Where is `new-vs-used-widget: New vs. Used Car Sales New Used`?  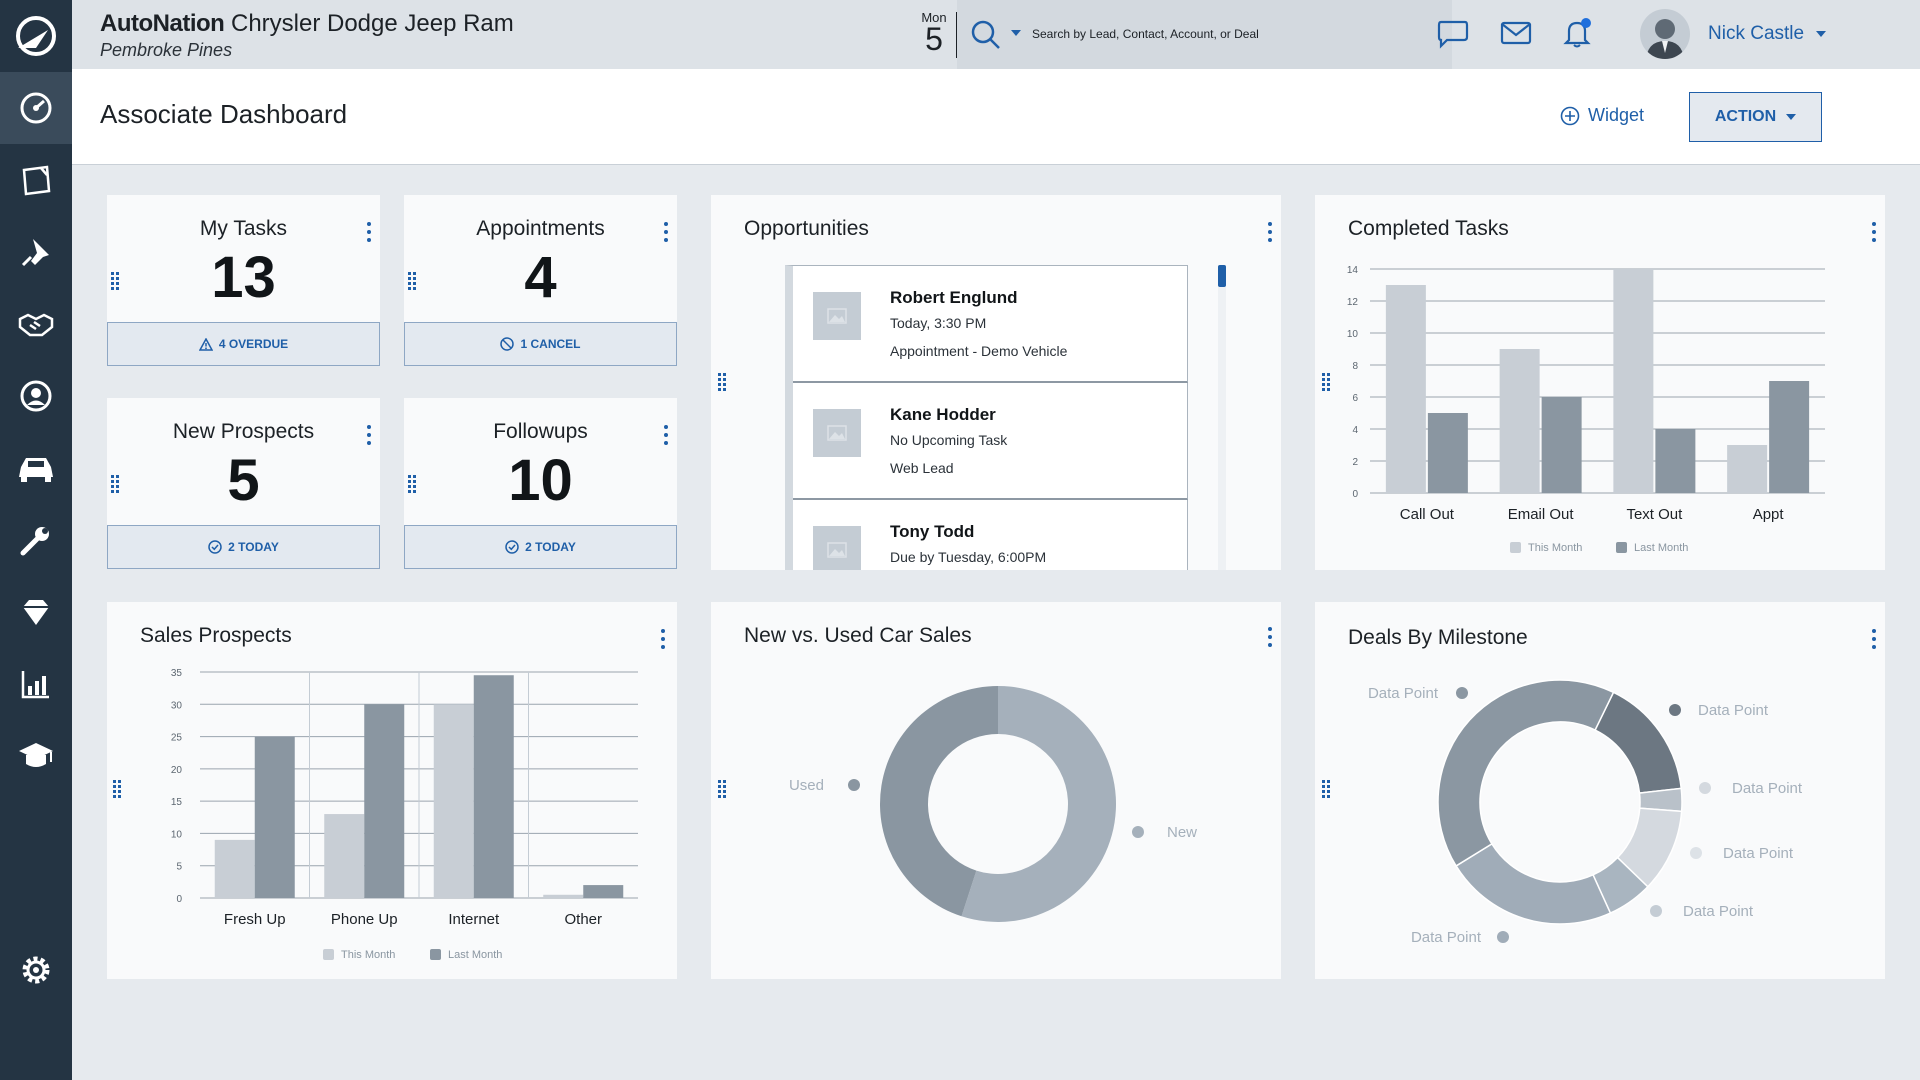
new-vs-used-widget: New vs. Used Car Sales New Used is located at coordinates (996, 790).